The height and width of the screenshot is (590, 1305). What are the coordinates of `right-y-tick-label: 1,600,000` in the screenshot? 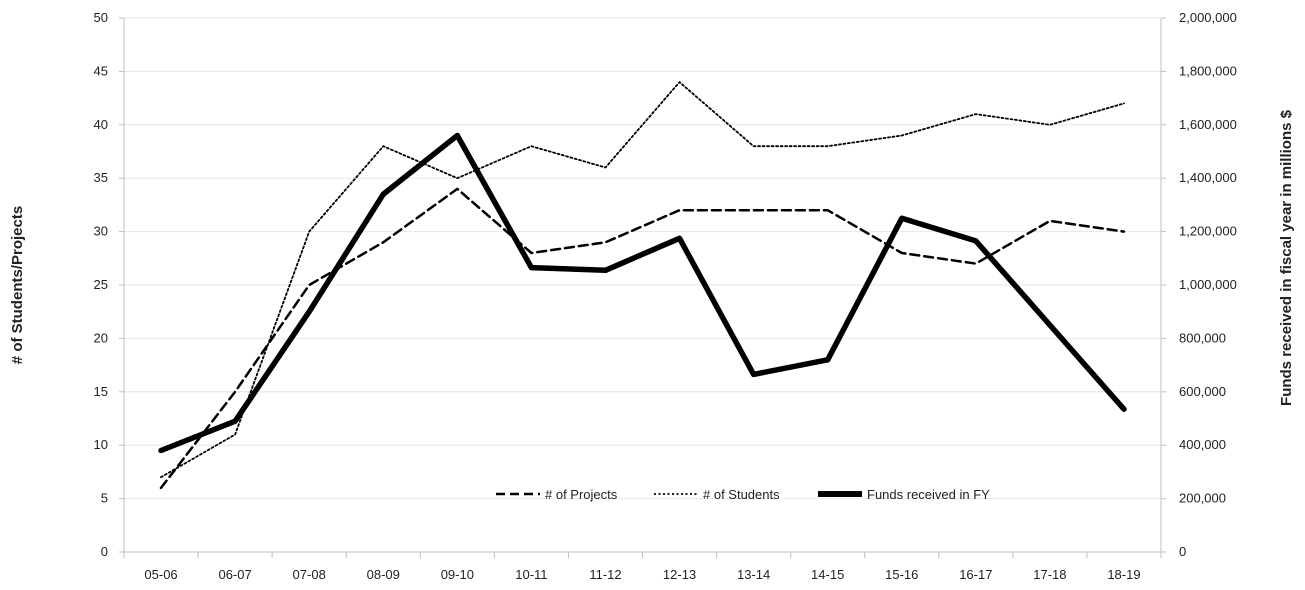 It's located at (1208, 124).